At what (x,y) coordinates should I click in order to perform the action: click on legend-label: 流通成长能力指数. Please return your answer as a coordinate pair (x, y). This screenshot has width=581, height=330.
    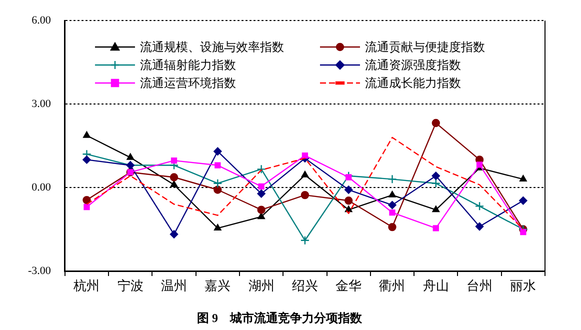
    Looking at the image, I should click on (412, 83).